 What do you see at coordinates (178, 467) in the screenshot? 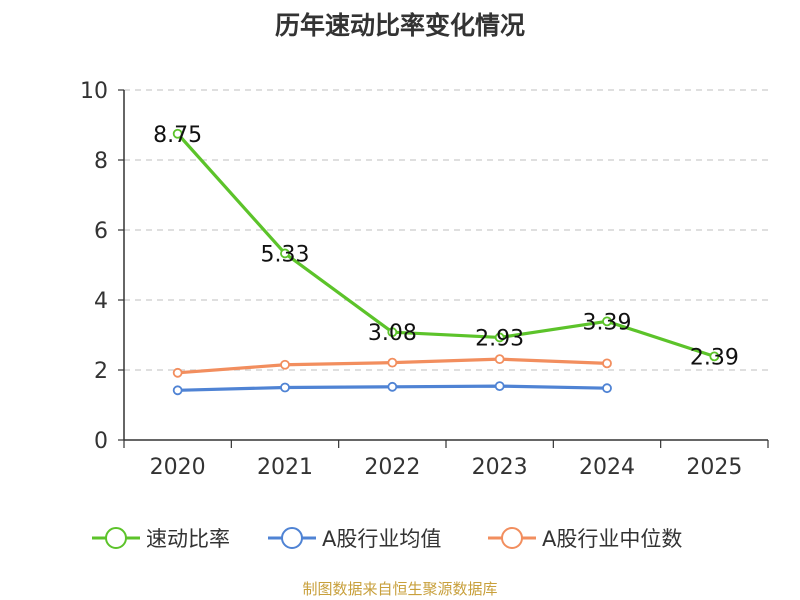
I see `x-tick-label: 2020` at bounding box center [178, 467].